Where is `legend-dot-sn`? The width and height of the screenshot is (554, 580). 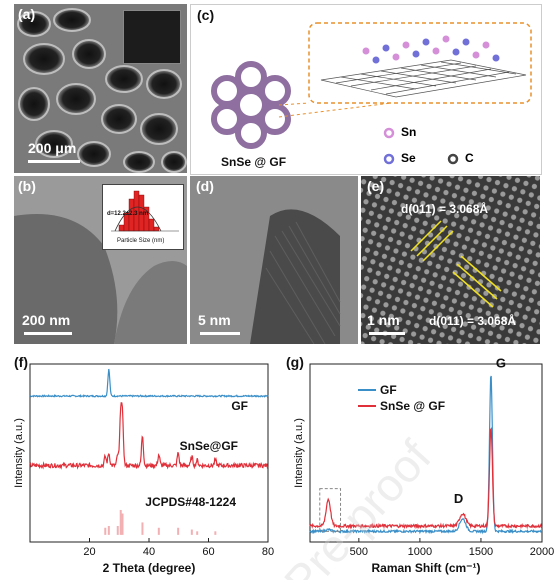 legend-dot-sn is located at coordinates (389, 133).